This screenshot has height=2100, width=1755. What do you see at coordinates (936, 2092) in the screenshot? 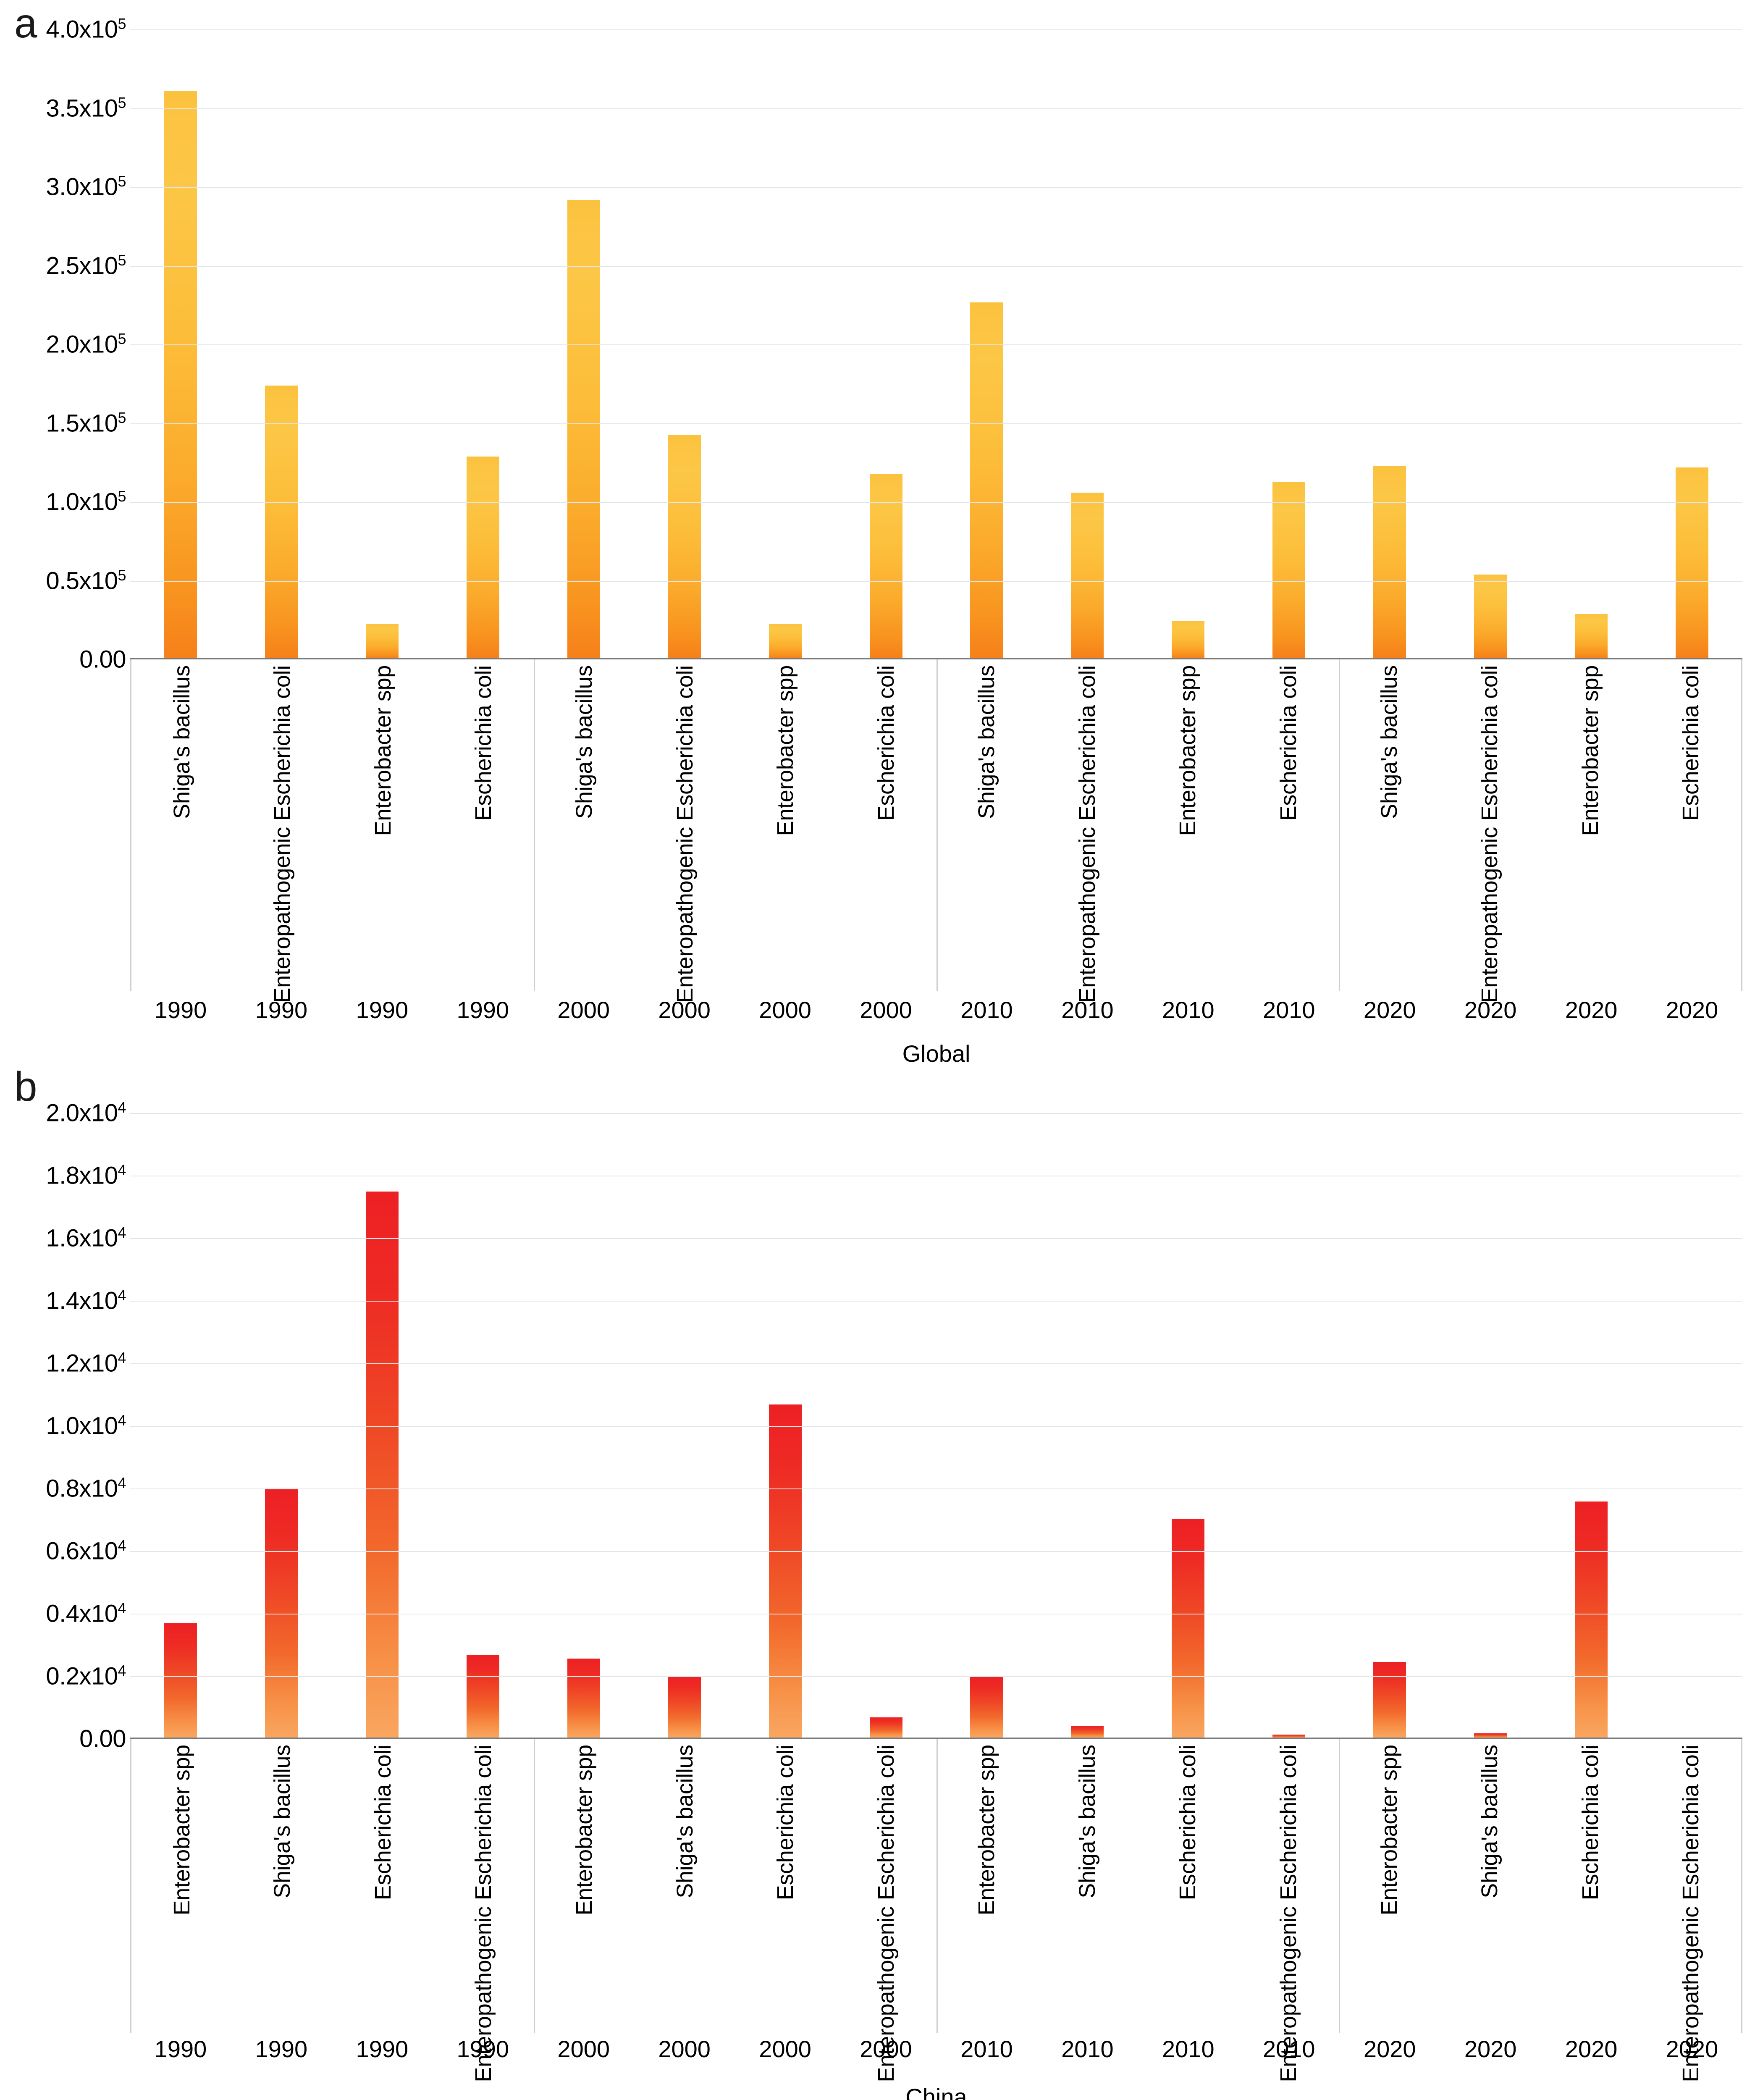
I see `x-axis-title-b: China` at bounding box center [936, 2092].